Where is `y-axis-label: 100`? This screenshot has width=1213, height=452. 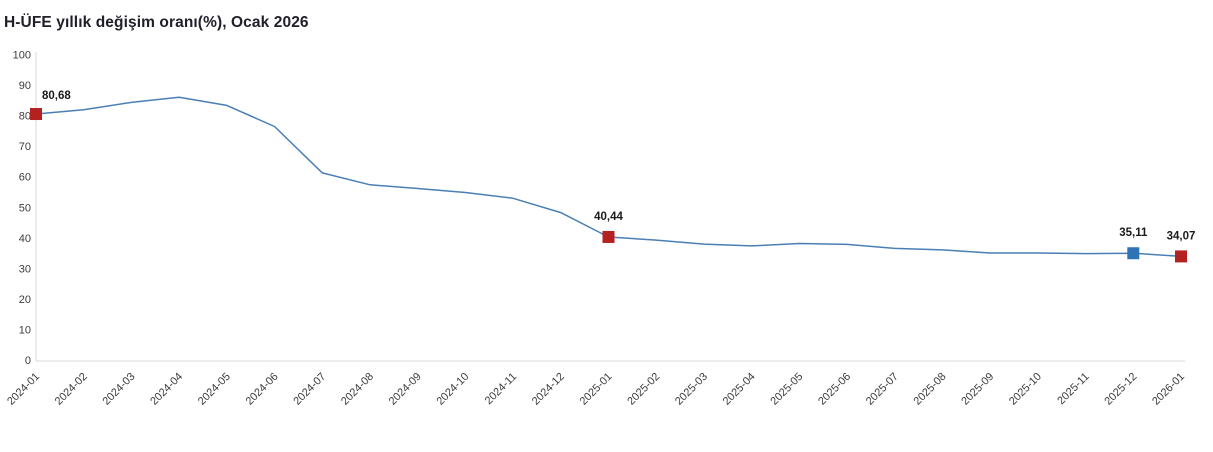
y-axis-label: 100 is located at coordinates (22, 56).